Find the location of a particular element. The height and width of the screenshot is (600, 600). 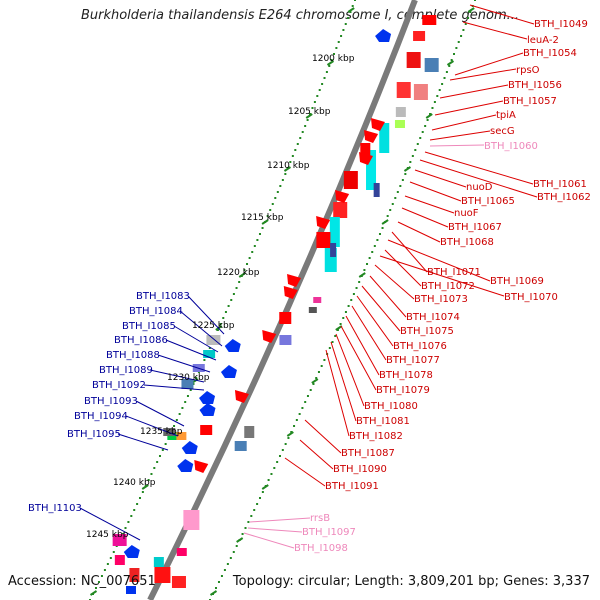

gene-label: BTH_I1091 is located at coordinates (352, 486).